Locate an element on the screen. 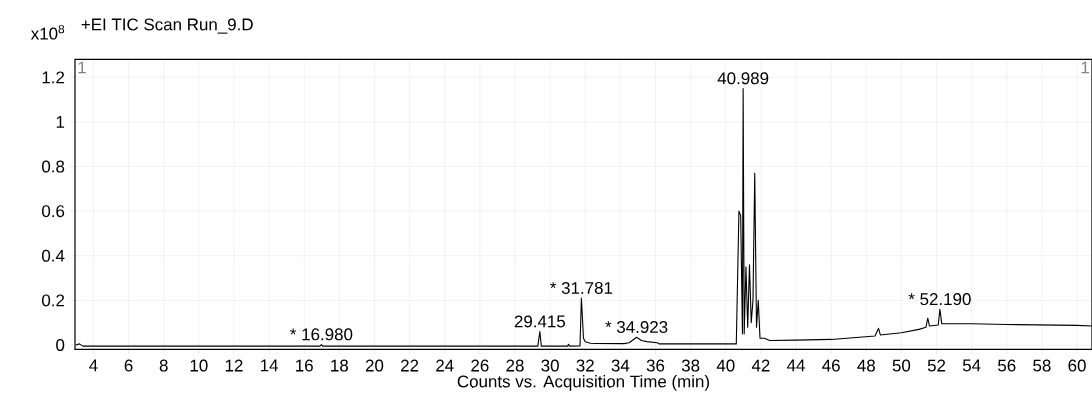 This screenshot has width=1092, height=404. y-tick-label: 1.2 is located at coordinates (53, 77).